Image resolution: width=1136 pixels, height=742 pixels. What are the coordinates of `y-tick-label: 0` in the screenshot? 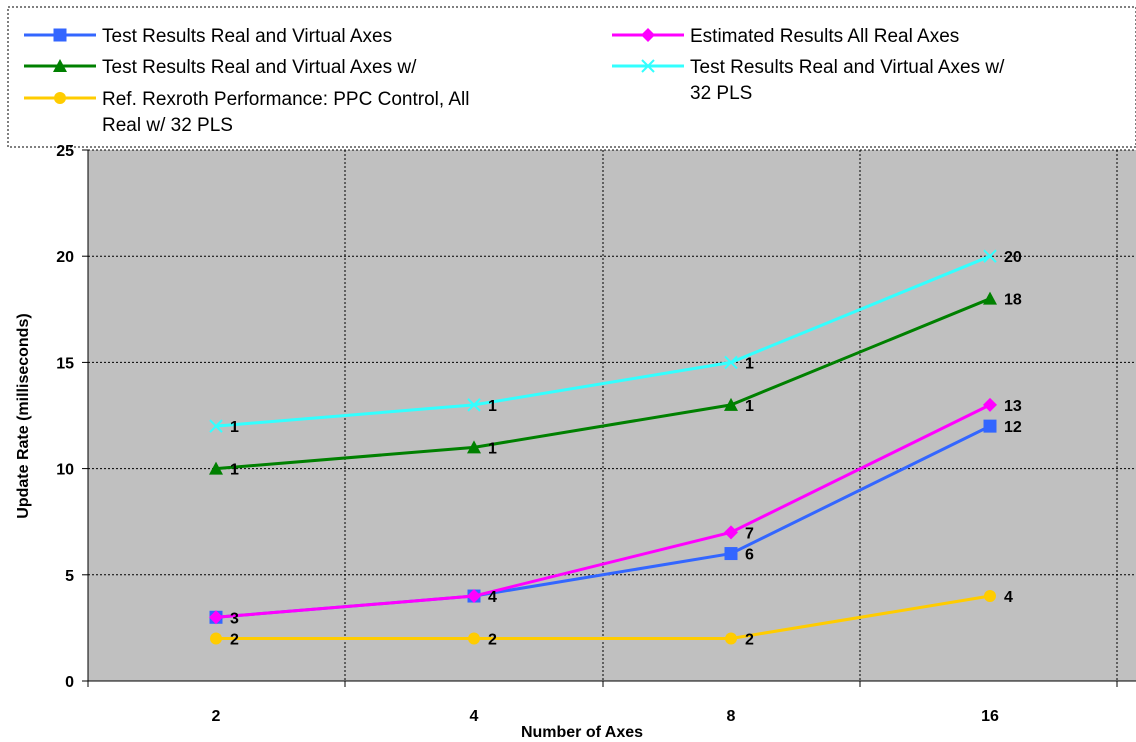 It's located at (69, 682).